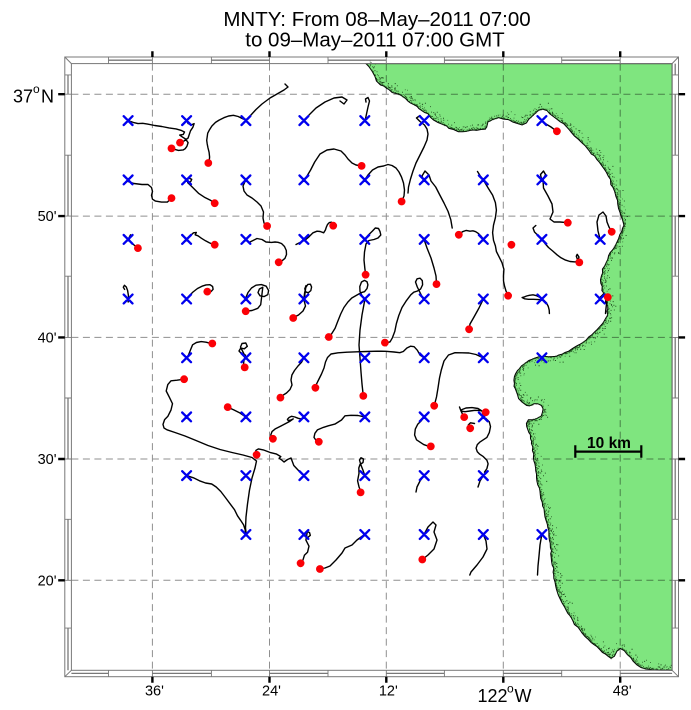  Describe the element at coordinates (375, 40) in the screenshot. I see `svg-text: to 09–May–2011 07:00 GMT` at that location.